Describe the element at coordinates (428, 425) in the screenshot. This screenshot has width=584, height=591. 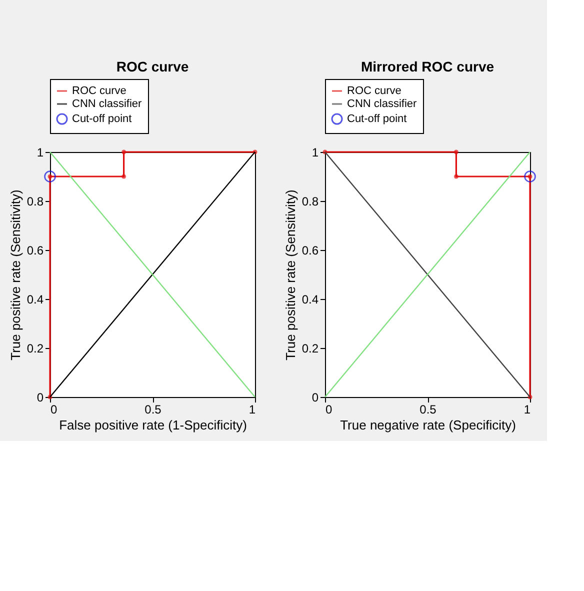
I see `x-axis-title: True negative rate (Specificity)` at that location.